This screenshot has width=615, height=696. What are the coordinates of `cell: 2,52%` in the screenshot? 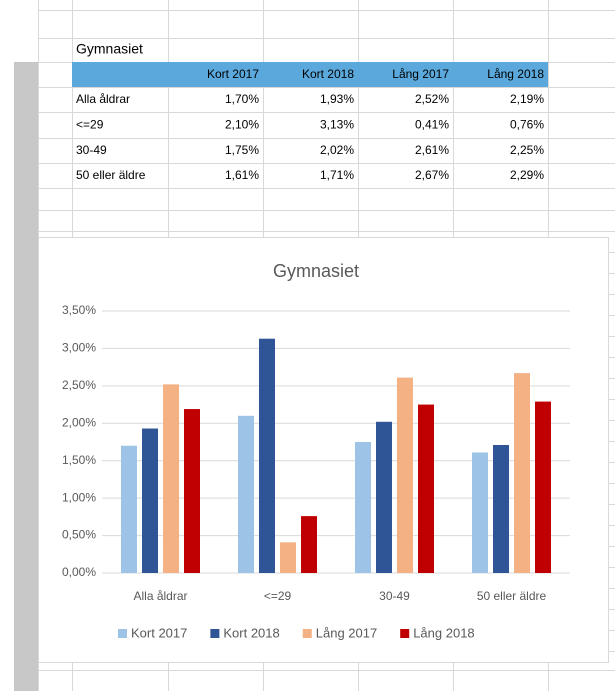 It's located at (432, 99).